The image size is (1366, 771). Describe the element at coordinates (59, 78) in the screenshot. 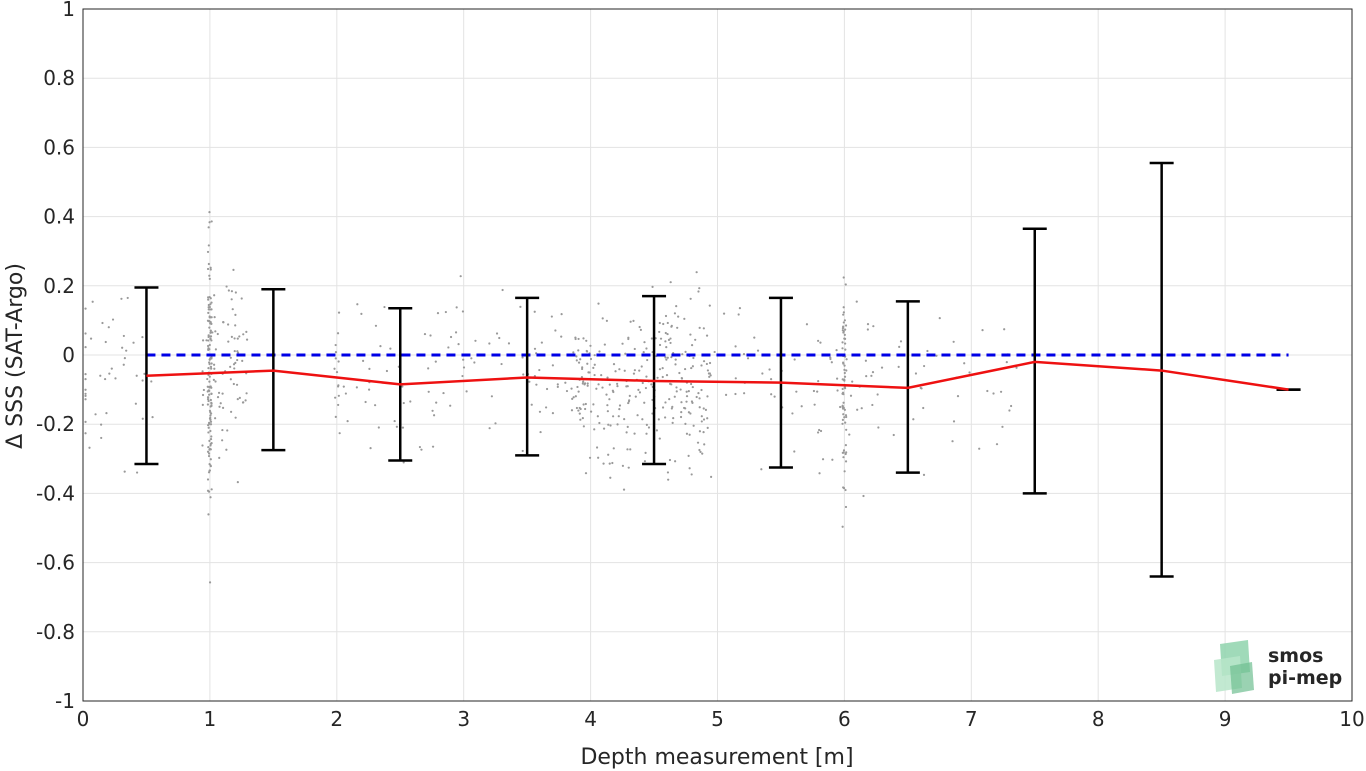

I see `y-tick-label: 0.8` at that location.